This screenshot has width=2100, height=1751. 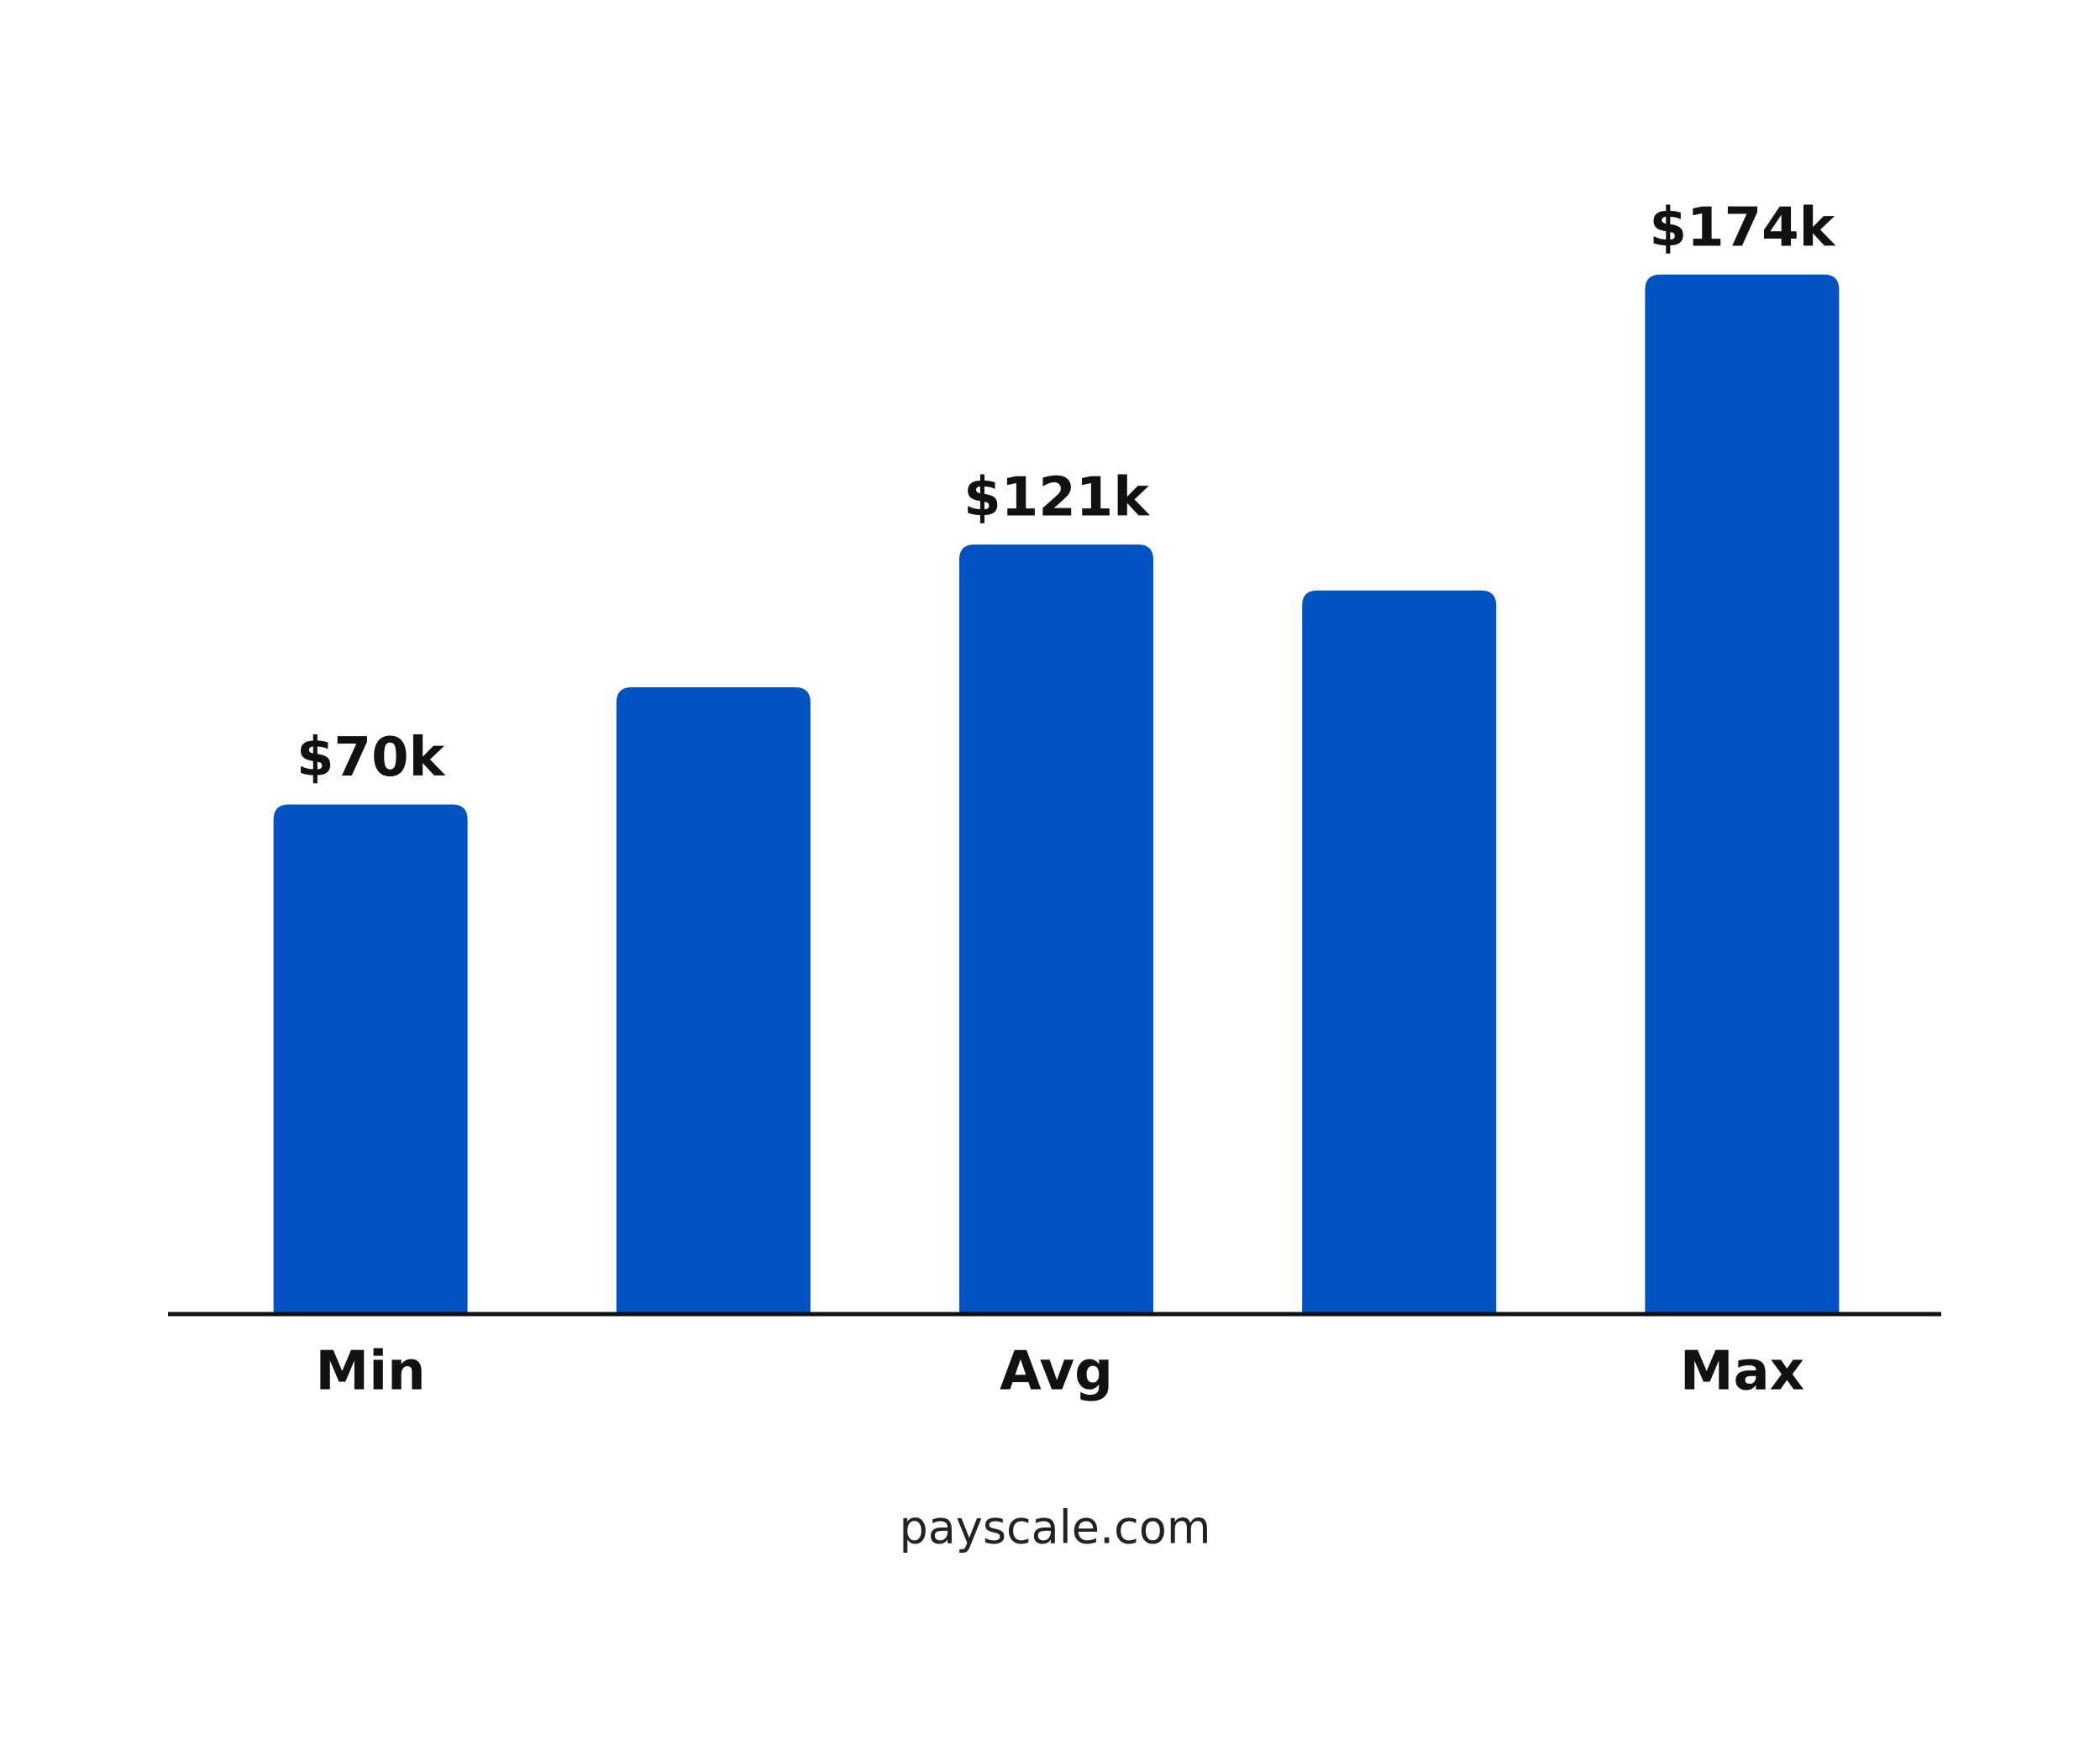 What do you see at coordinates (371, 758) in the screenshot?
I see `value-label: $70k` at bounding box center [371, 758].